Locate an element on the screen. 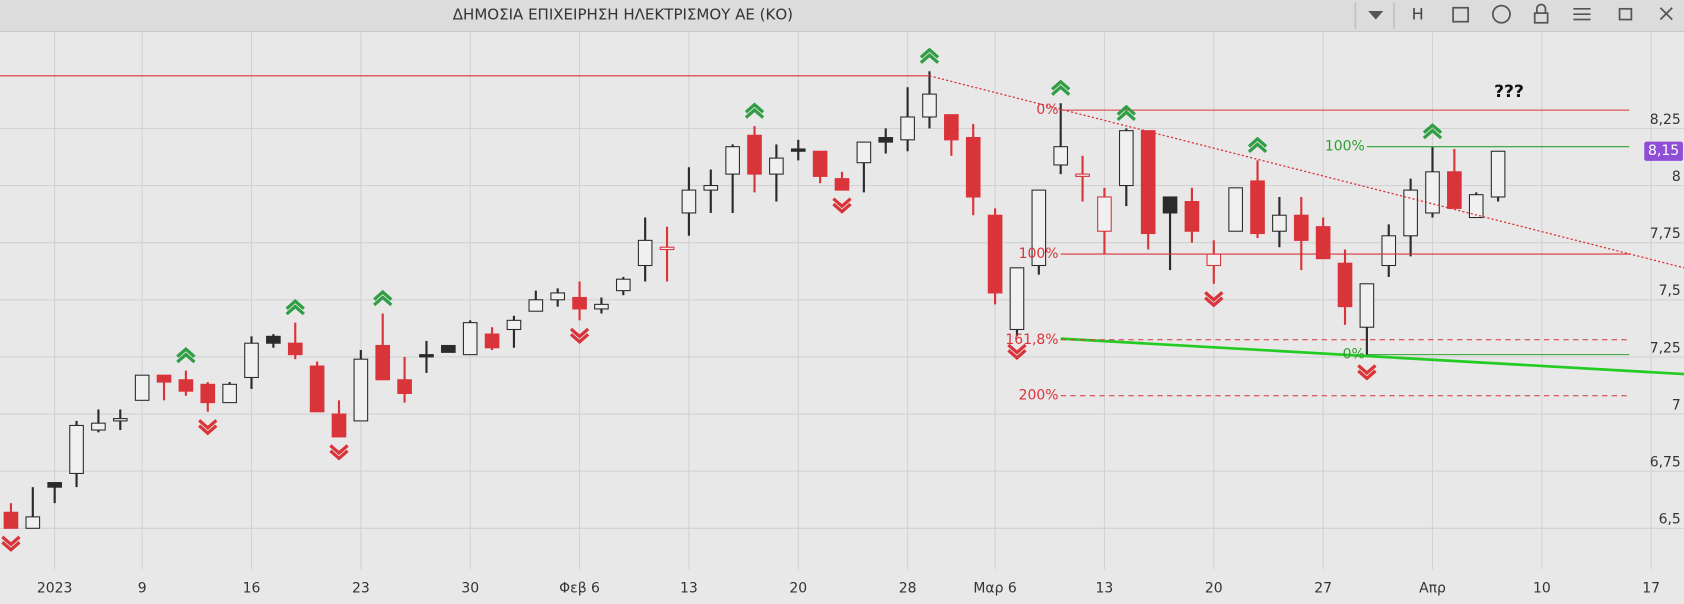  toolbar: H is located at coordinates (1513, 16).